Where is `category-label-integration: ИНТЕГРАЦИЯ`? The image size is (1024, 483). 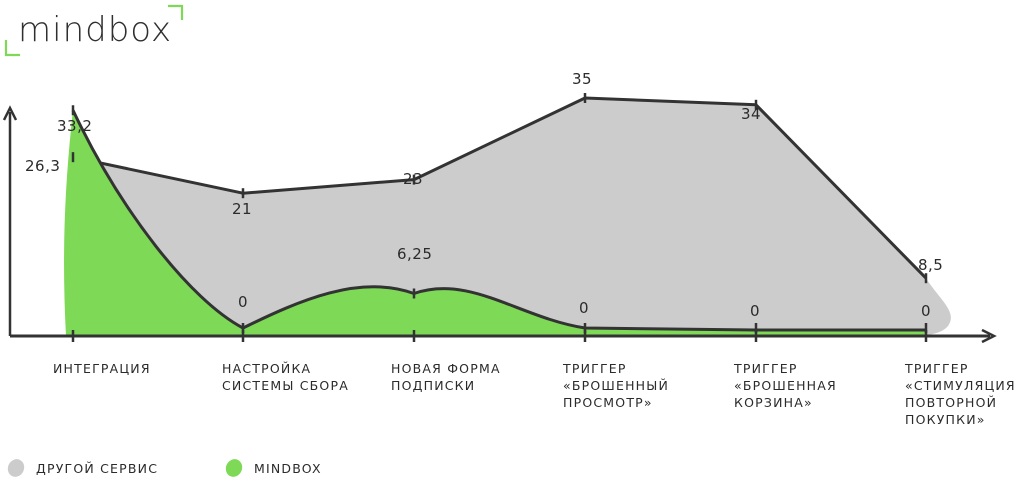 category-label-integration: ИНТЕГРАЦИЯ is located at coordinates (102, 368).